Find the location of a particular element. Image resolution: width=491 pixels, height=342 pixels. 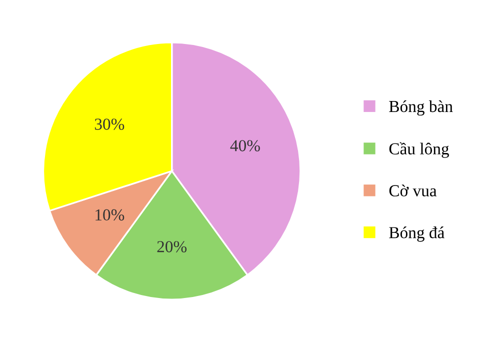

legend-label: Cầu lông is located at coordinates (419, 150).